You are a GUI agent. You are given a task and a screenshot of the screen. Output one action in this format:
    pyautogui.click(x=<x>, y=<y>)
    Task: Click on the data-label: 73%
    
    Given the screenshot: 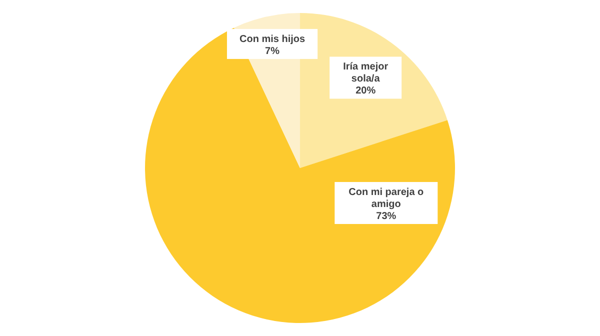 What is the action you would take?
    pyautogui.click(x=386, y=216)
    